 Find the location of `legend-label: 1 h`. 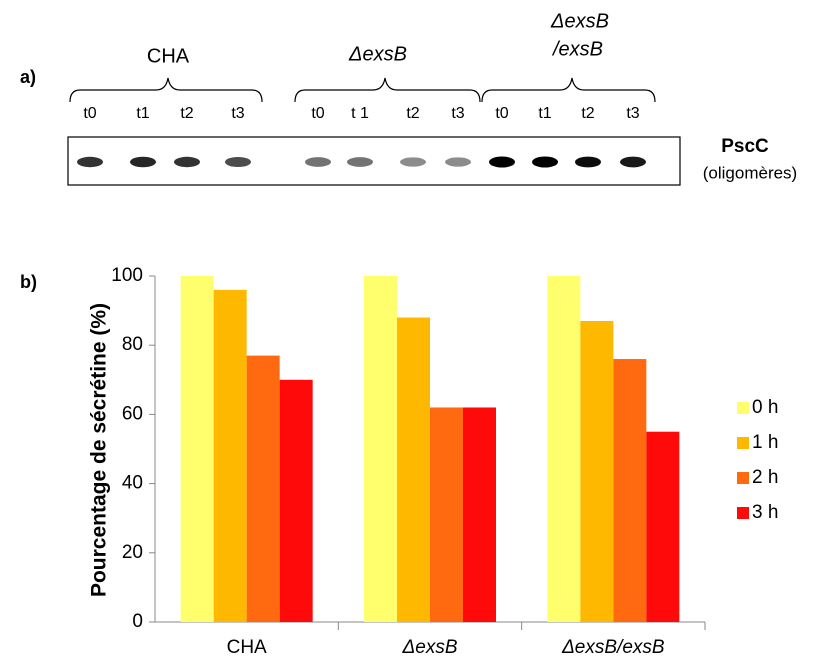

legend-label: 1 h is located at coordinates (765, 442).